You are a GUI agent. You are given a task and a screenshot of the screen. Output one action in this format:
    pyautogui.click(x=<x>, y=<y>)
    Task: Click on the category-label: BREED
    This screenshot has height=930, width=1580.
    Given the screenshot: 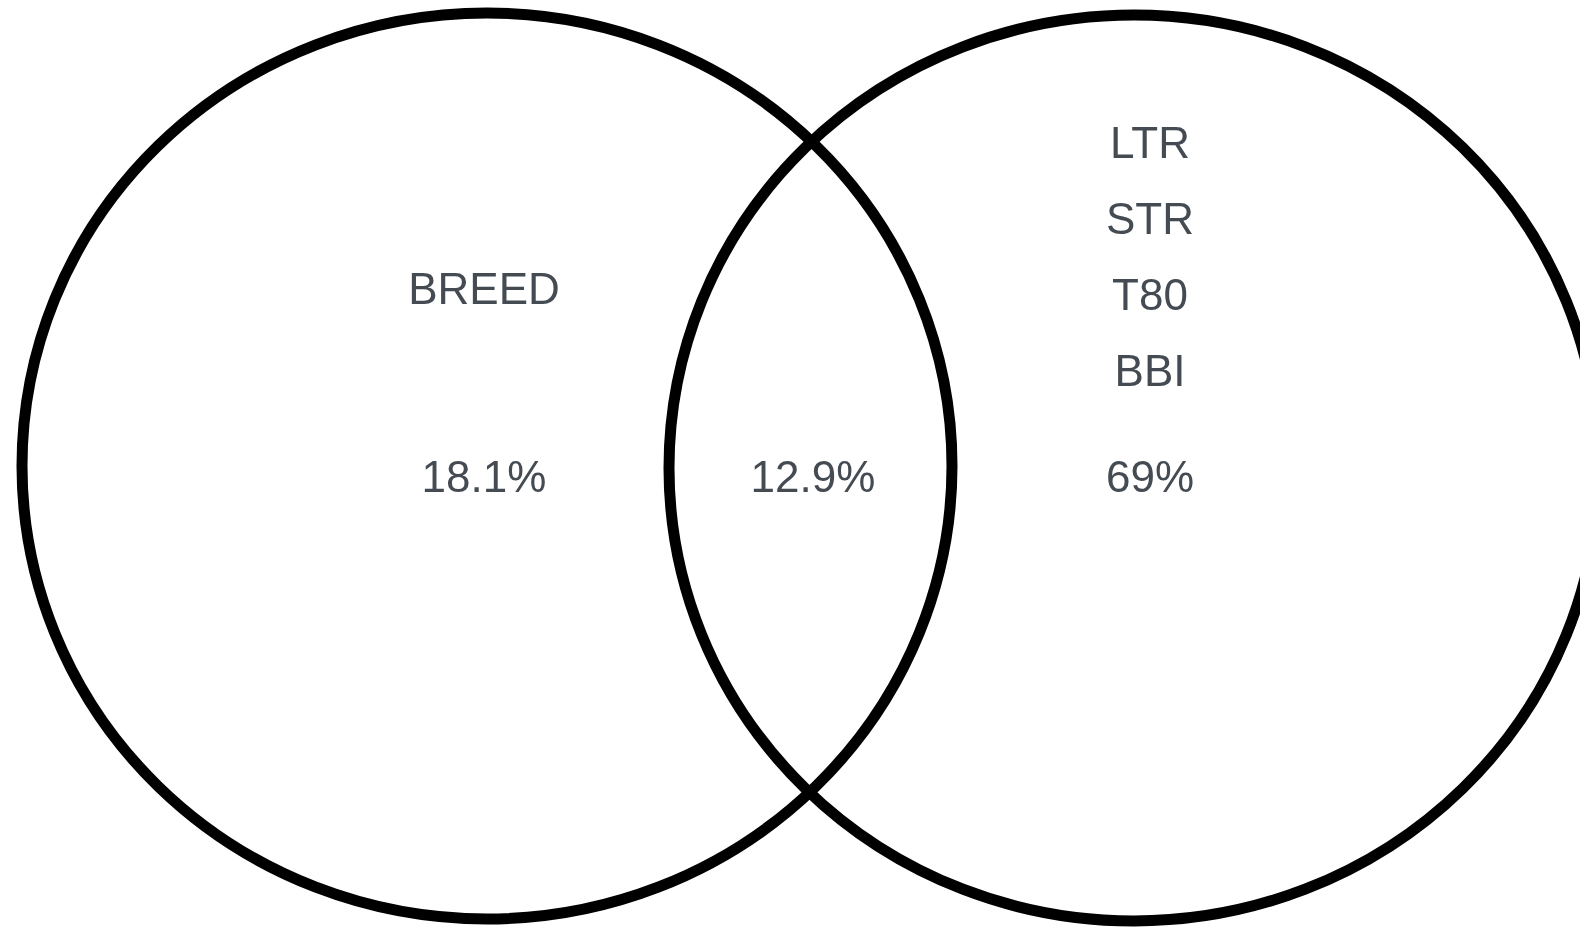 What is the action you would take?
    pyautogui.click(x=484, y=288)
    